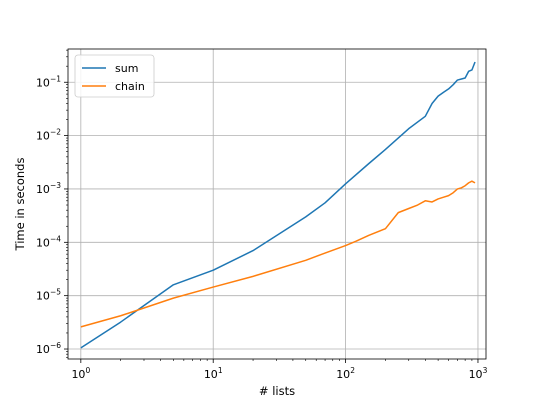 The width and height of the screenshot is (540, 405). Describe the element at coordinates (52, 203) in the screenshot. I see `y-axis-ticks: 10−610−510−410−310−210−1` at that location.